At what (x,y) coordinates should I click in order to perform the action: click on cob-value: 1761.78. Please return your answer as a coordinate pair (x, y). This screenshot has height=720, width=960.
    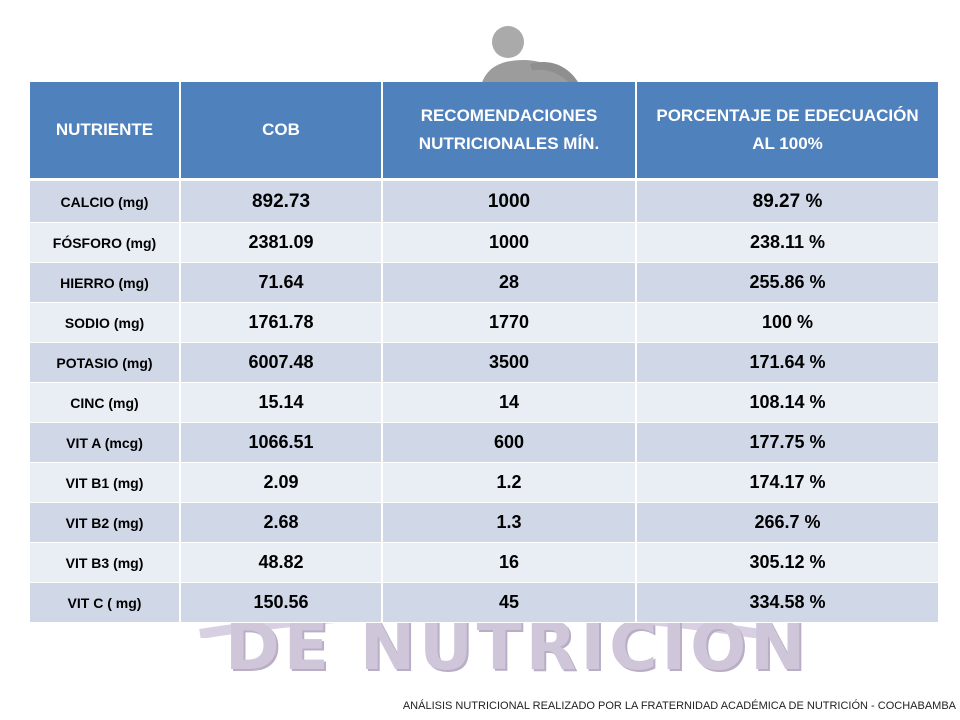
    Looking at the image, I should click on (281, 322).